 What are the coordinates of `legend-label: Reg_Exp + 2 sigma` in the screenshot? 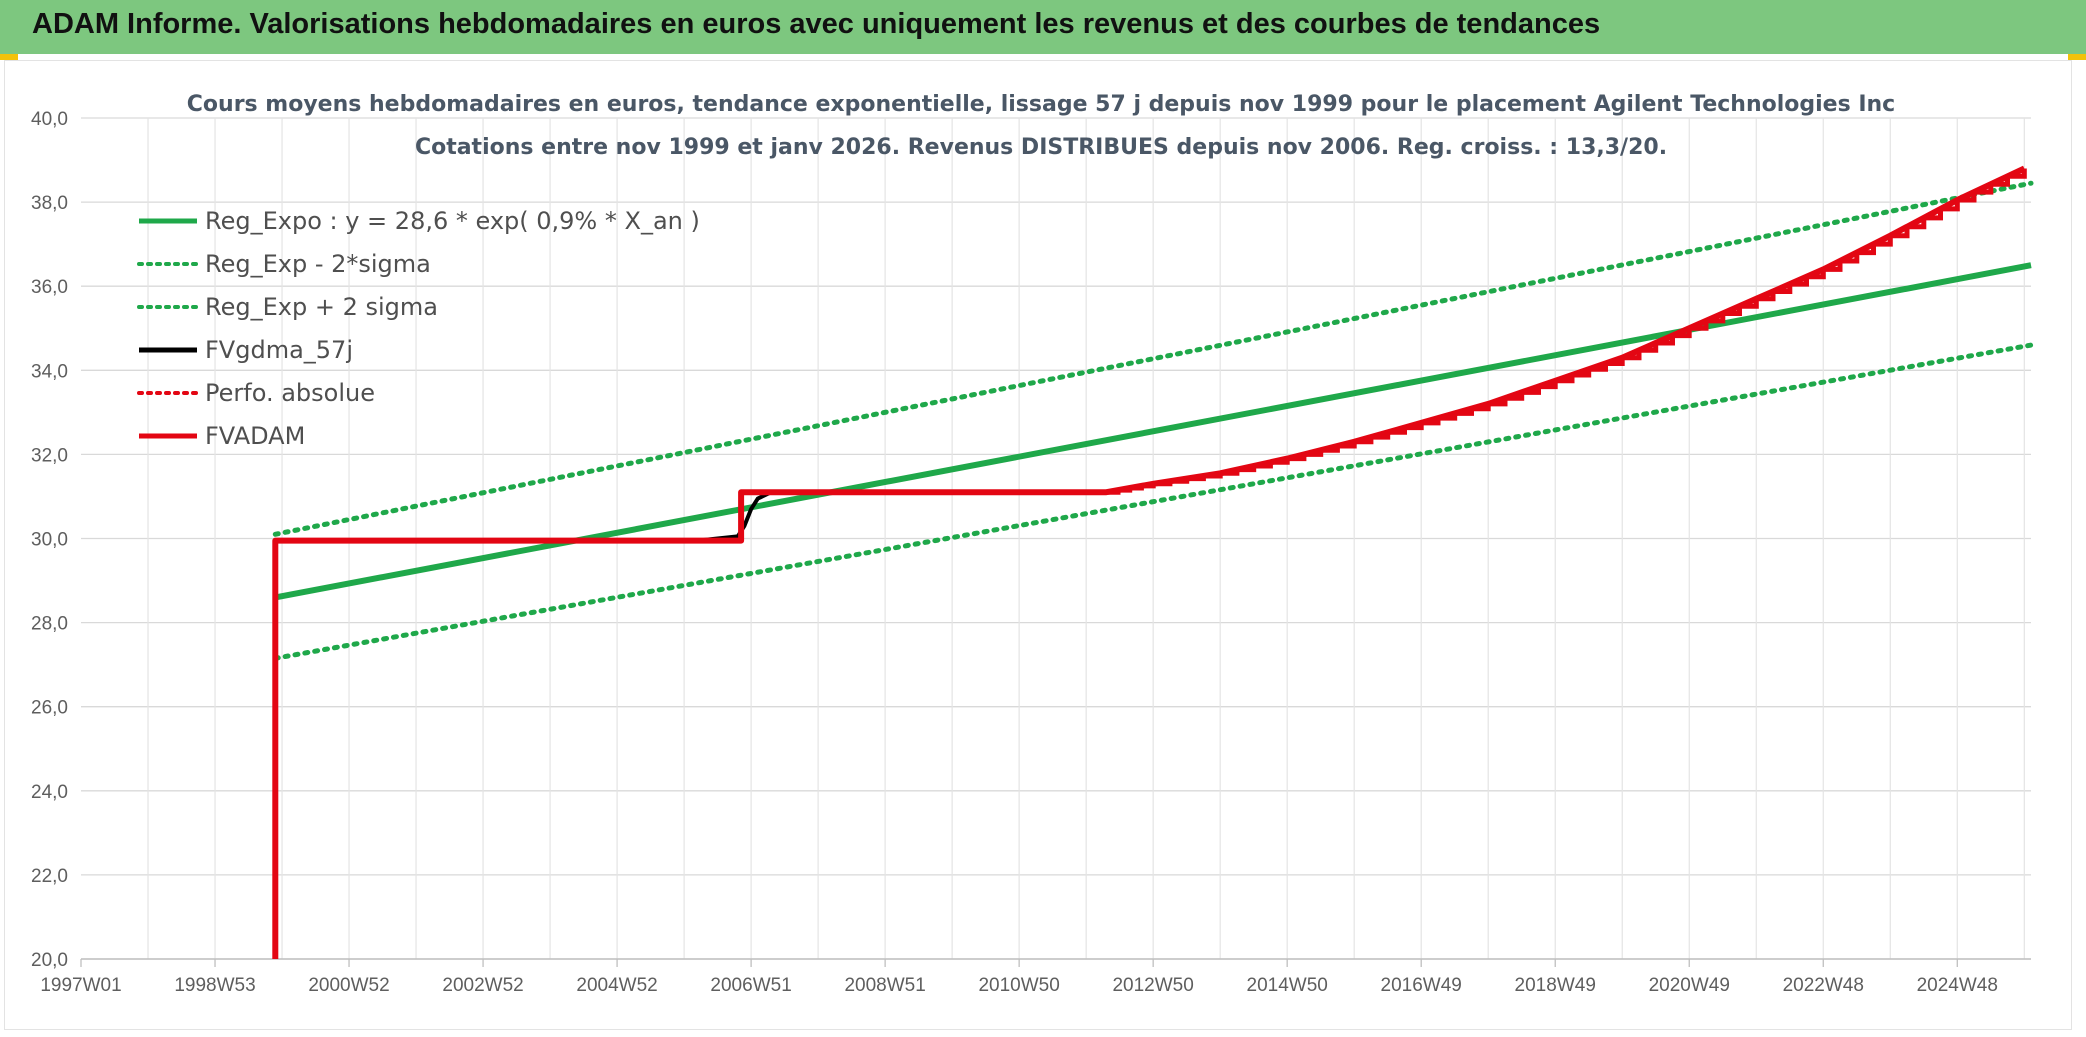 It's located at (321, 307).